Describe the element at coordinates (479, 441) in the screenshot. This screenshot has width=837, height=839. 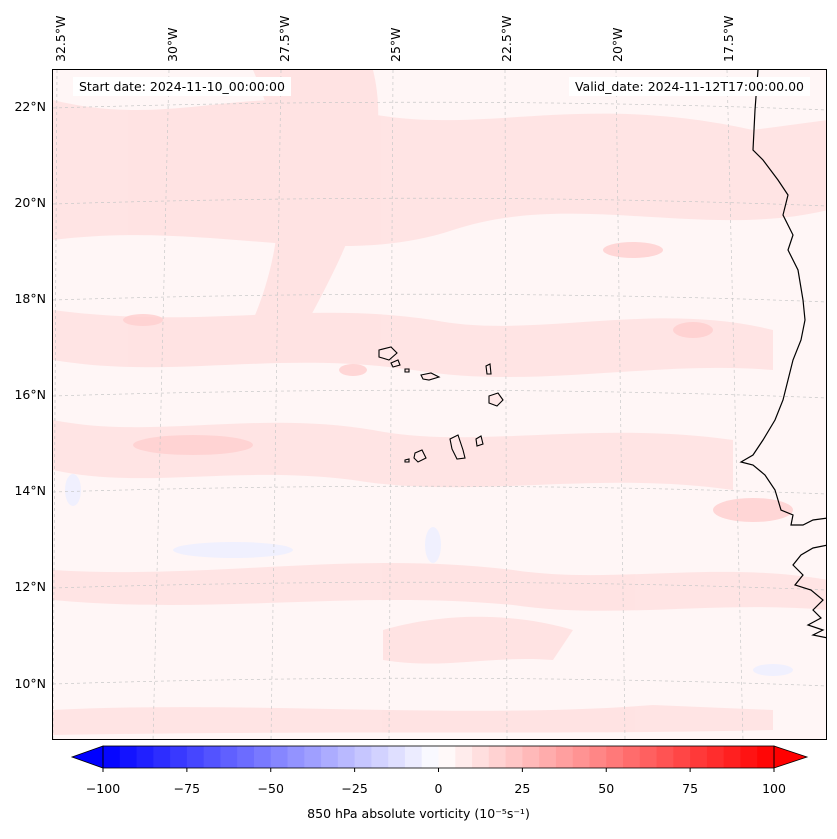
I see `island-maio` at that location.